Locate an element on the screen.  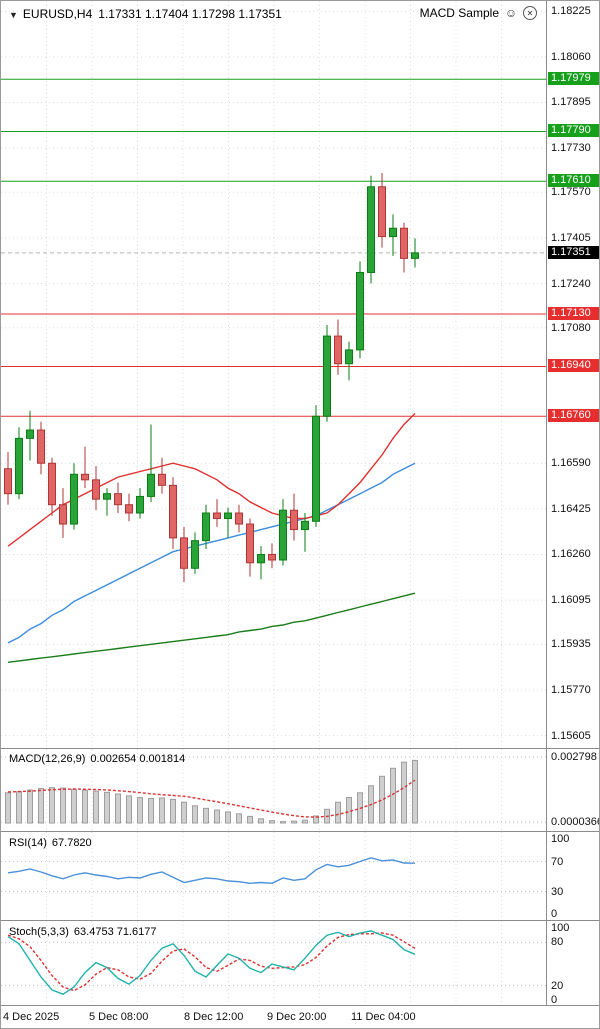
ma-blue-line is located at coordinates (211, 553).